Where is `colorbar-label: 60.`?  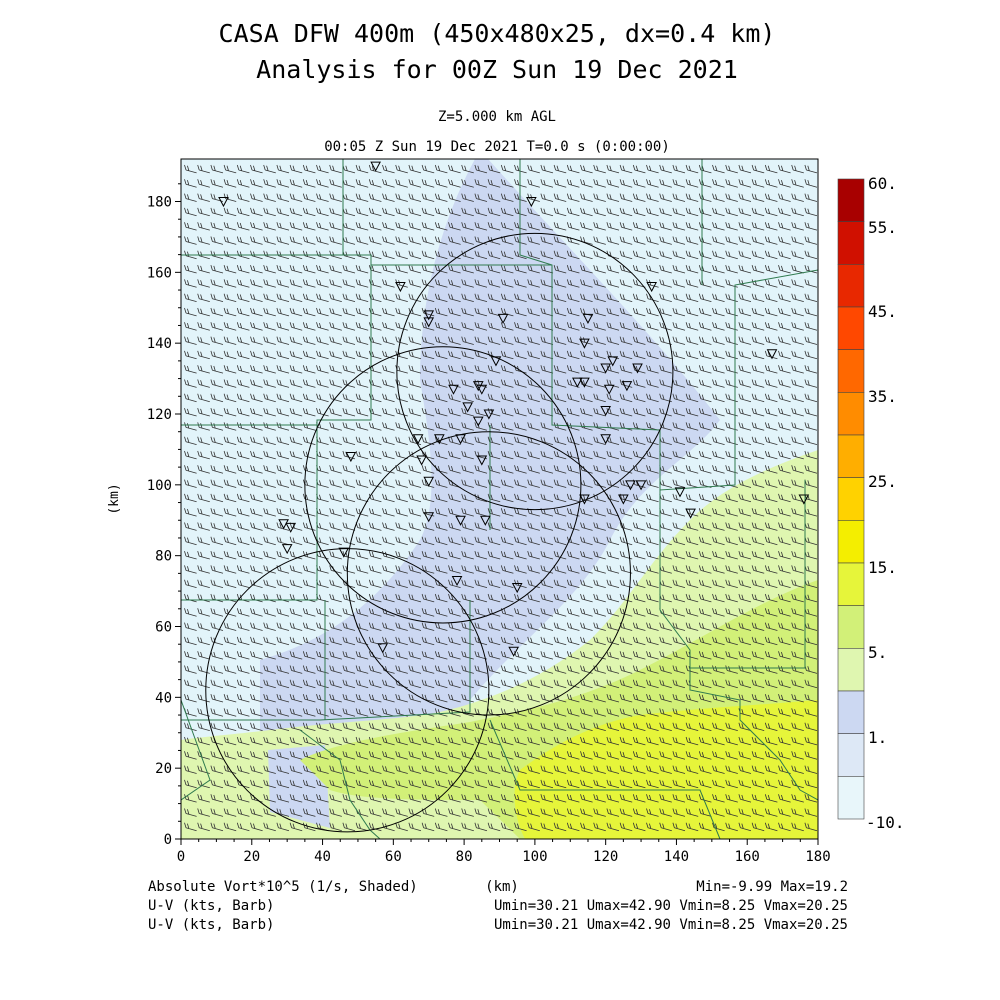
colorbar-label: 60. is located at coordinates (882, 183).